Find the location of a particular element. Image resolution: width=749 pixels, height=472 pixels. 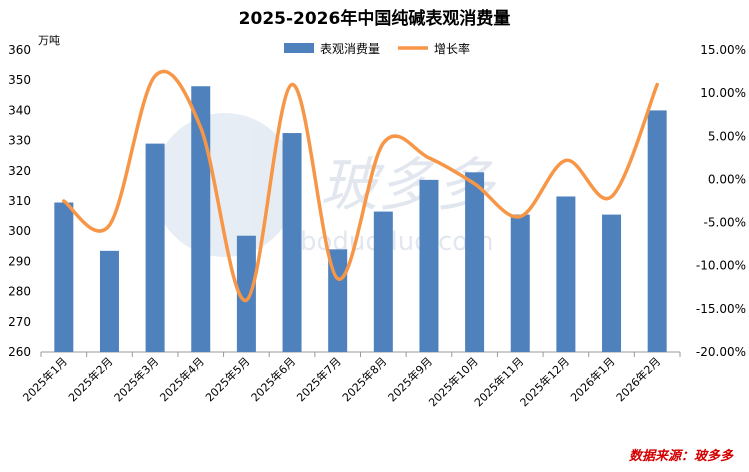

right-tick-label: -20.00% is located at coordinates (721, 352).